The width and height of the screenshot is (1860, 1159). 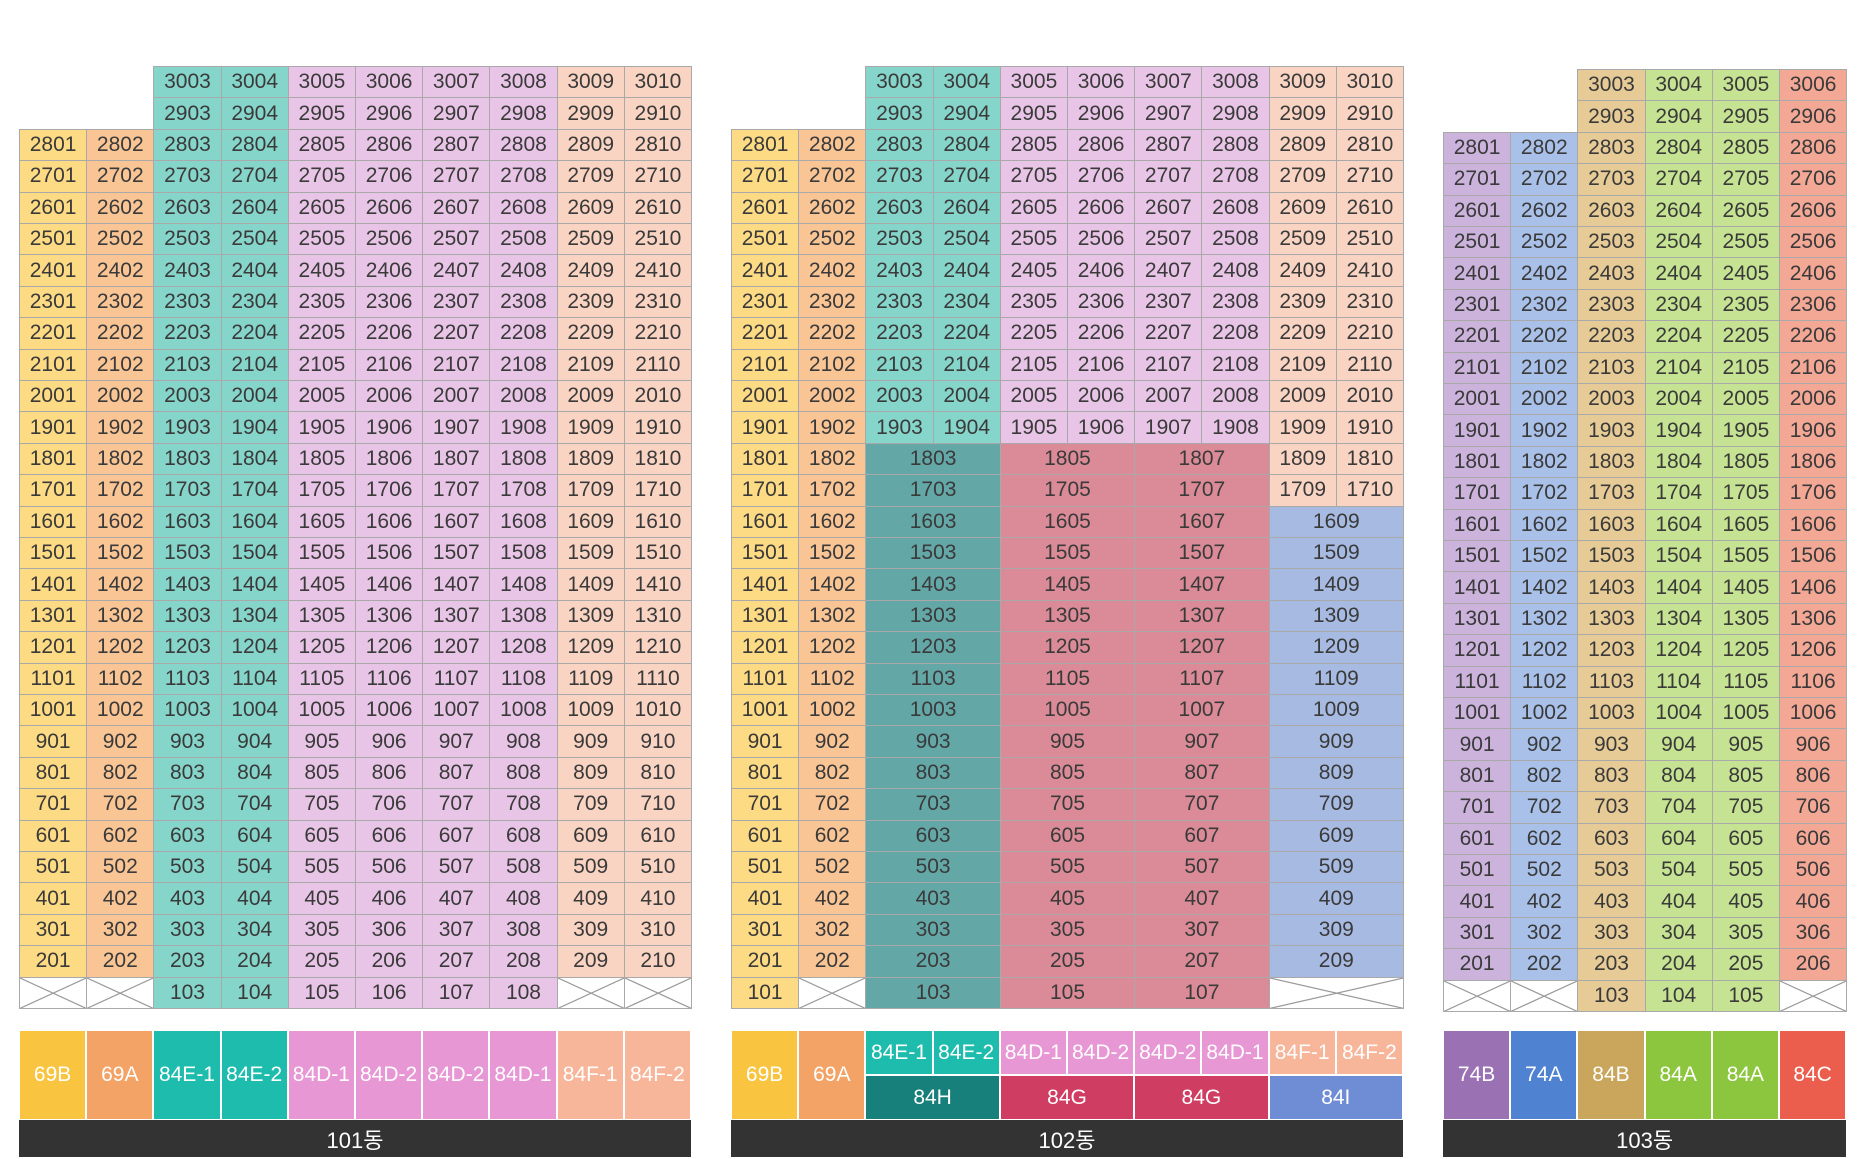 What do you see at coordinates (1067, 584) in the screenshot?
I see `unit-cell: 1405` at bounding box center [1067, 584].